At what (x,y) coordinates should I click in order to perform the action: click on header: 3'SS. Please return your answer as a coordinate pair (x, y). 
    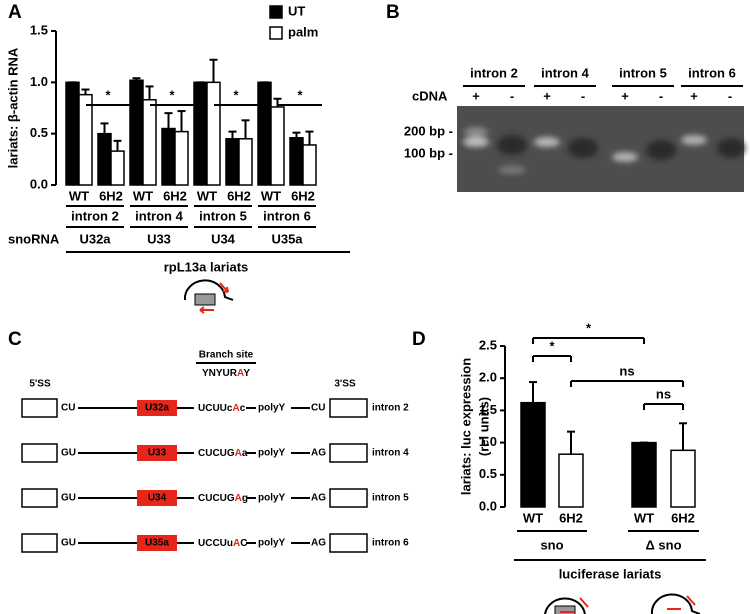
    Looking at the image, I should click on (345, 384).